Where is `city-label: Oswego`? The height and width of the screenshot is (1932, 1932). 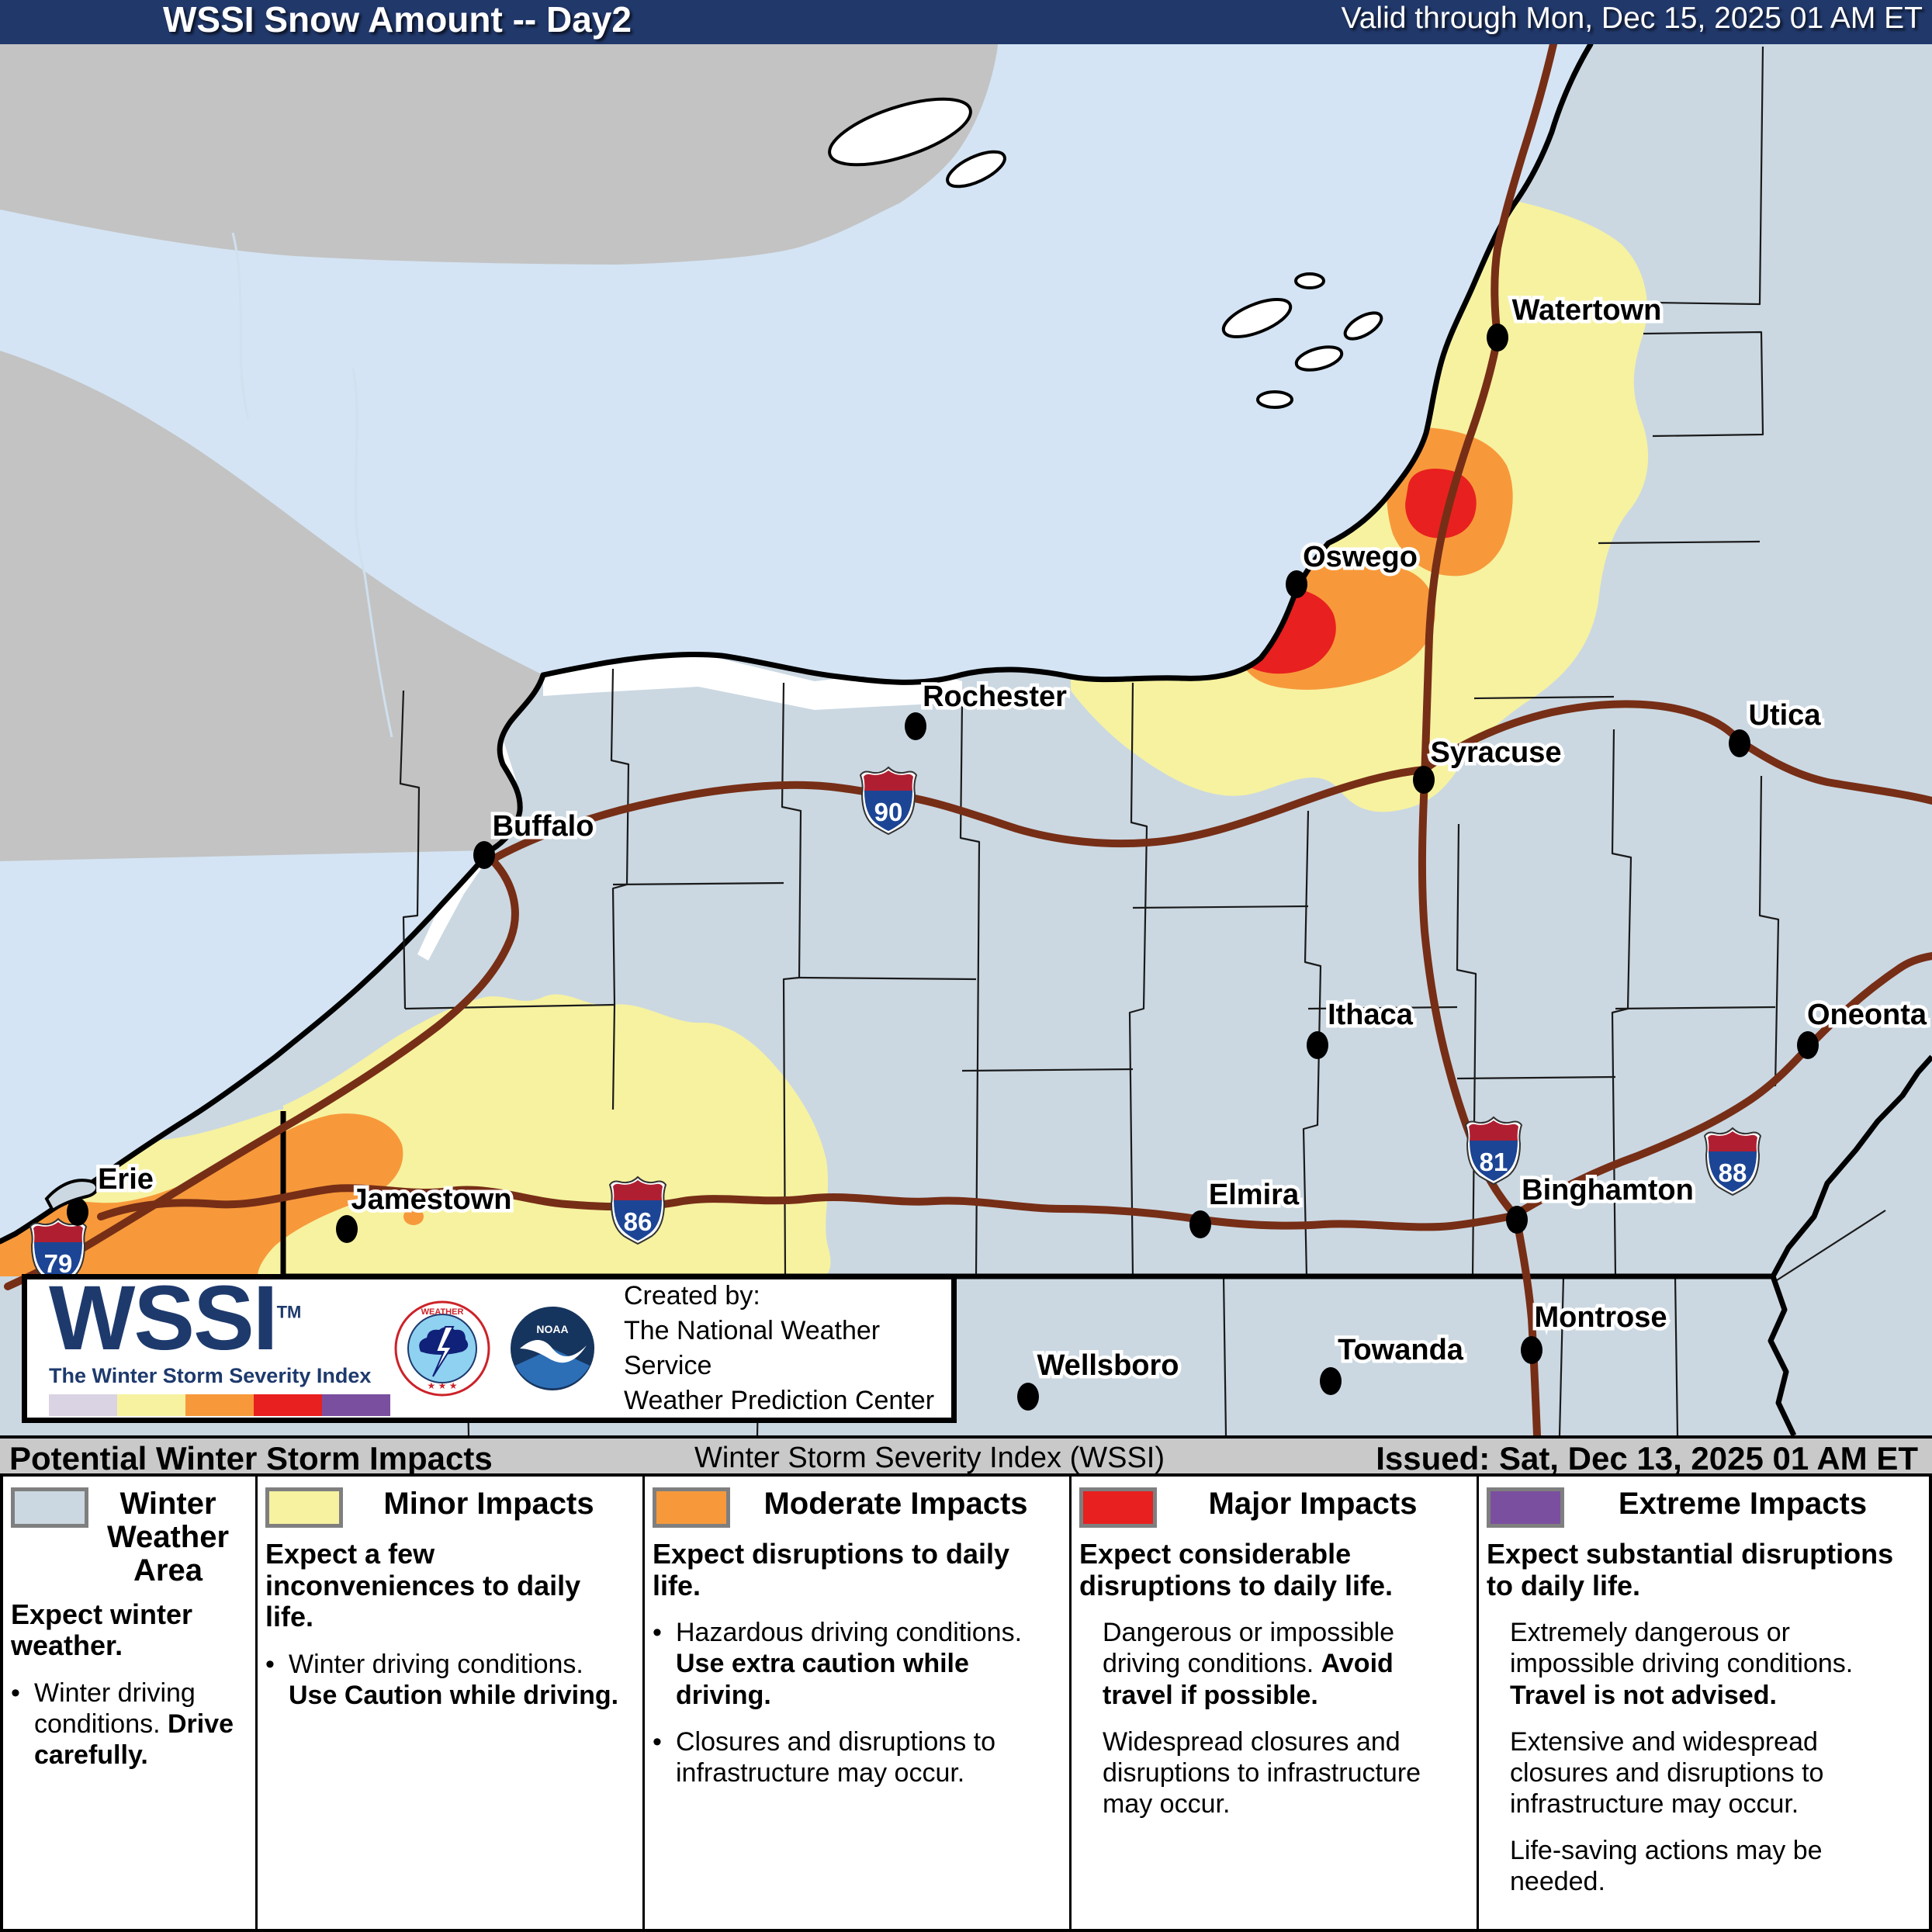
city-label: Oswego is located at coordinates (1360, 557).